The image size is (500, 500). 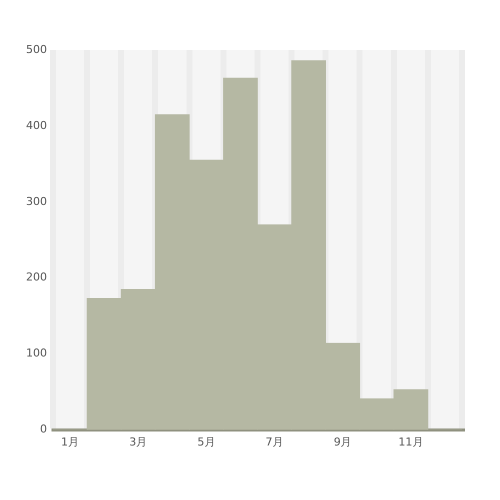 I want to click on x-tick-label: 9月, so click(x=343, y=441).